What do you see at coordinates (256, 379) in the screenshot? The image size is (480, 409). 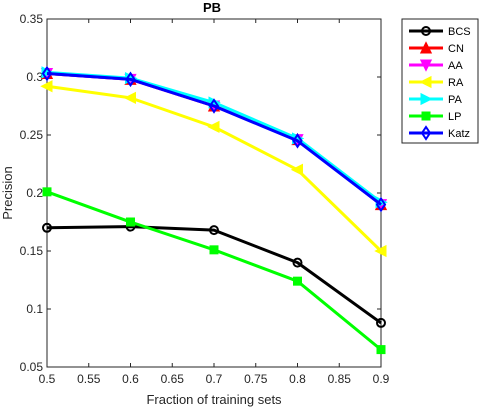 I see `x-tick-label: 0.75` at bounding box center [256, 379].